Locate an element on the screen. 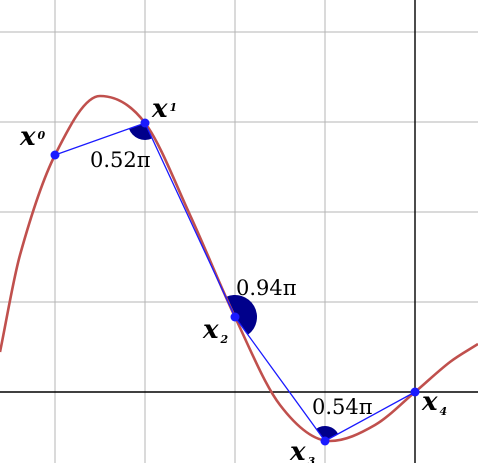 This screenshot has width=478, height=463. angle-label-x3: 0.54π is located at coordinates (342, 407).